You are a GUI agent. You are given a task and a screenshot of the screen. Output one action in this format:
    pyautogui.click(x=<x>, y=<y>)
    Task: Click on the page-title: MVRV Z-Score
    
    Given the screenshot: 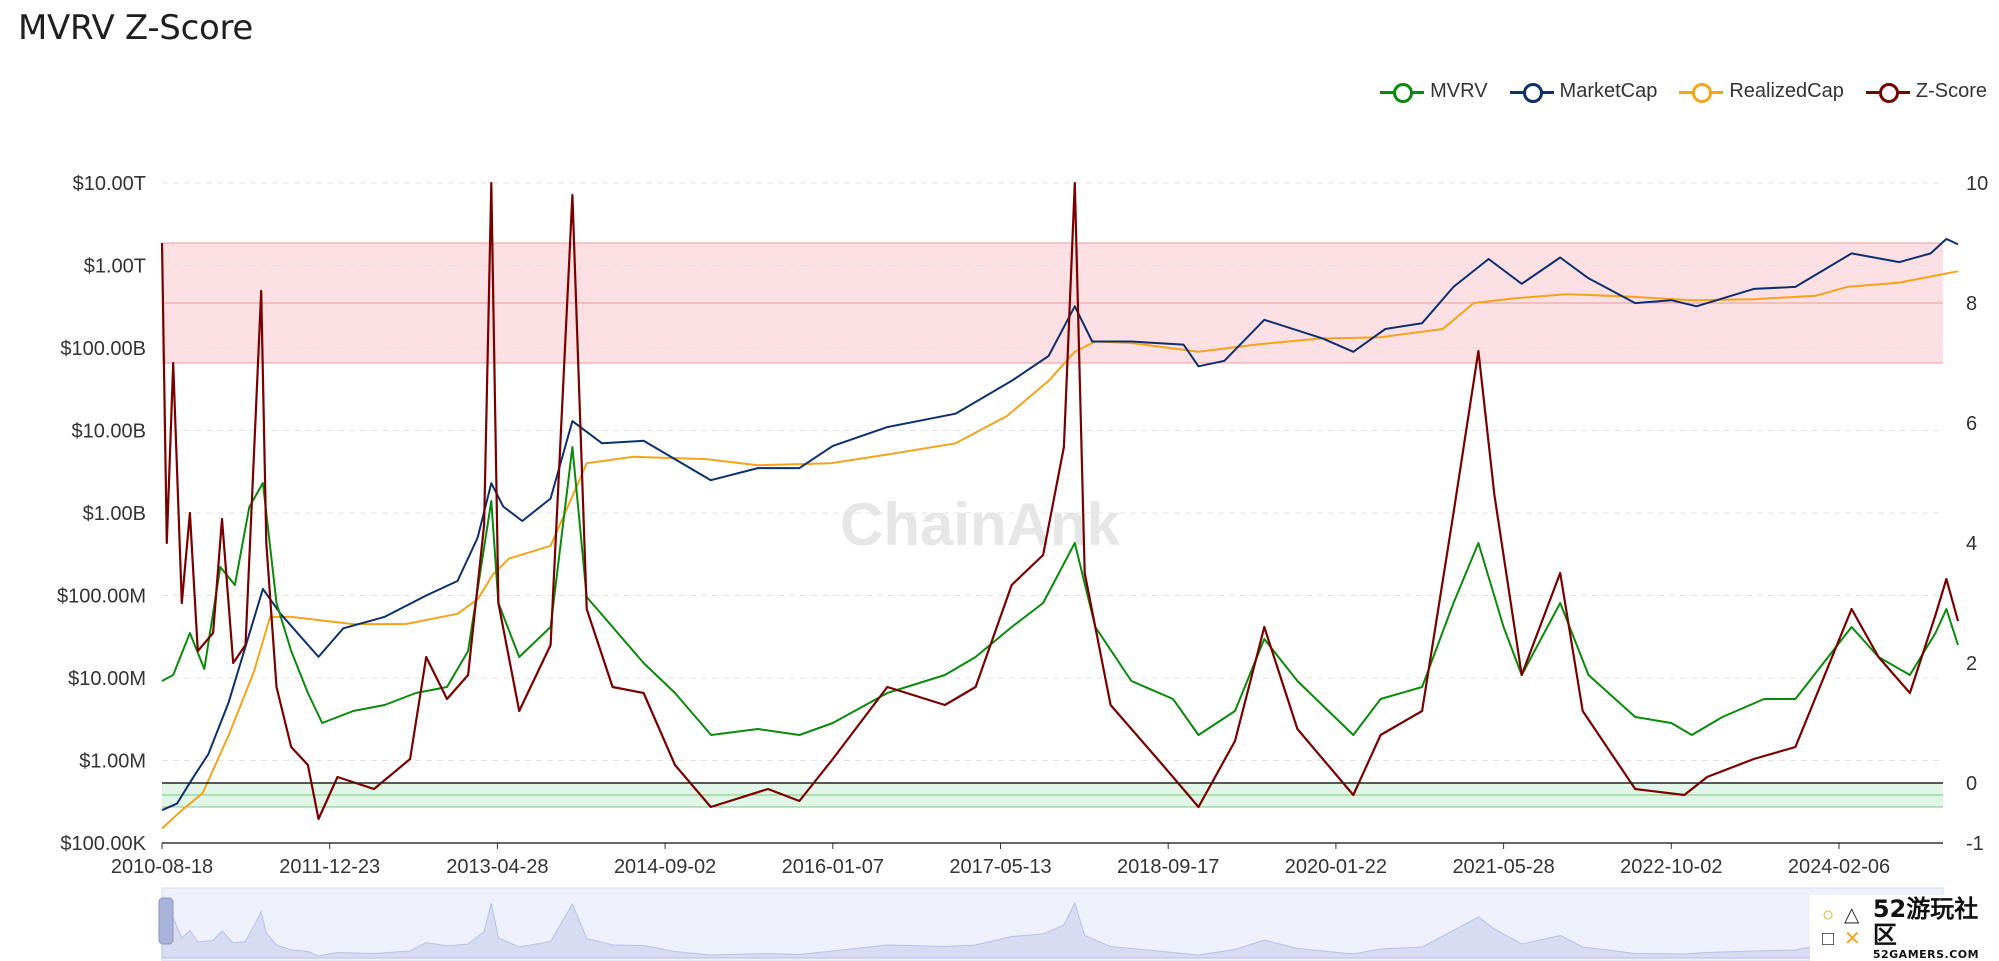 What is the action you would take?
    pyautogui.click(x=136, y=28)
    